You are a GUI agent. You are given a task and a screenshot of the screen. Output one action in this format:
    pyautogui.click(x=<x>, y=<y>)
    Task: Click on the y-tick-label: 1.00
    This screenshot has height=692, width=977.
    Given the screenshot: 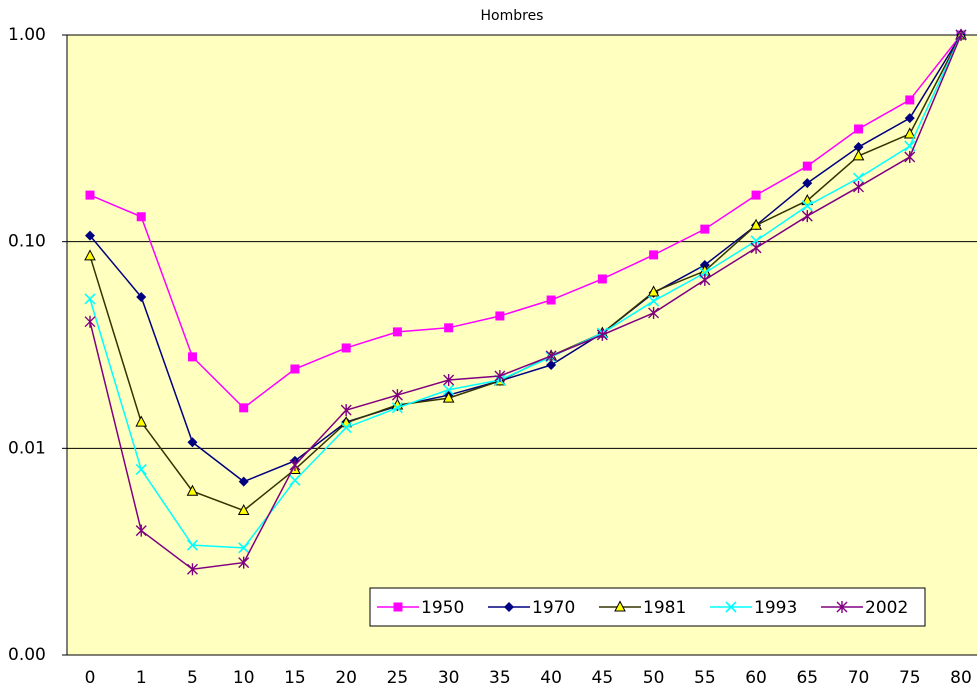 What is the action you would take?
    pyautogui.click(x=27, y=35)
    